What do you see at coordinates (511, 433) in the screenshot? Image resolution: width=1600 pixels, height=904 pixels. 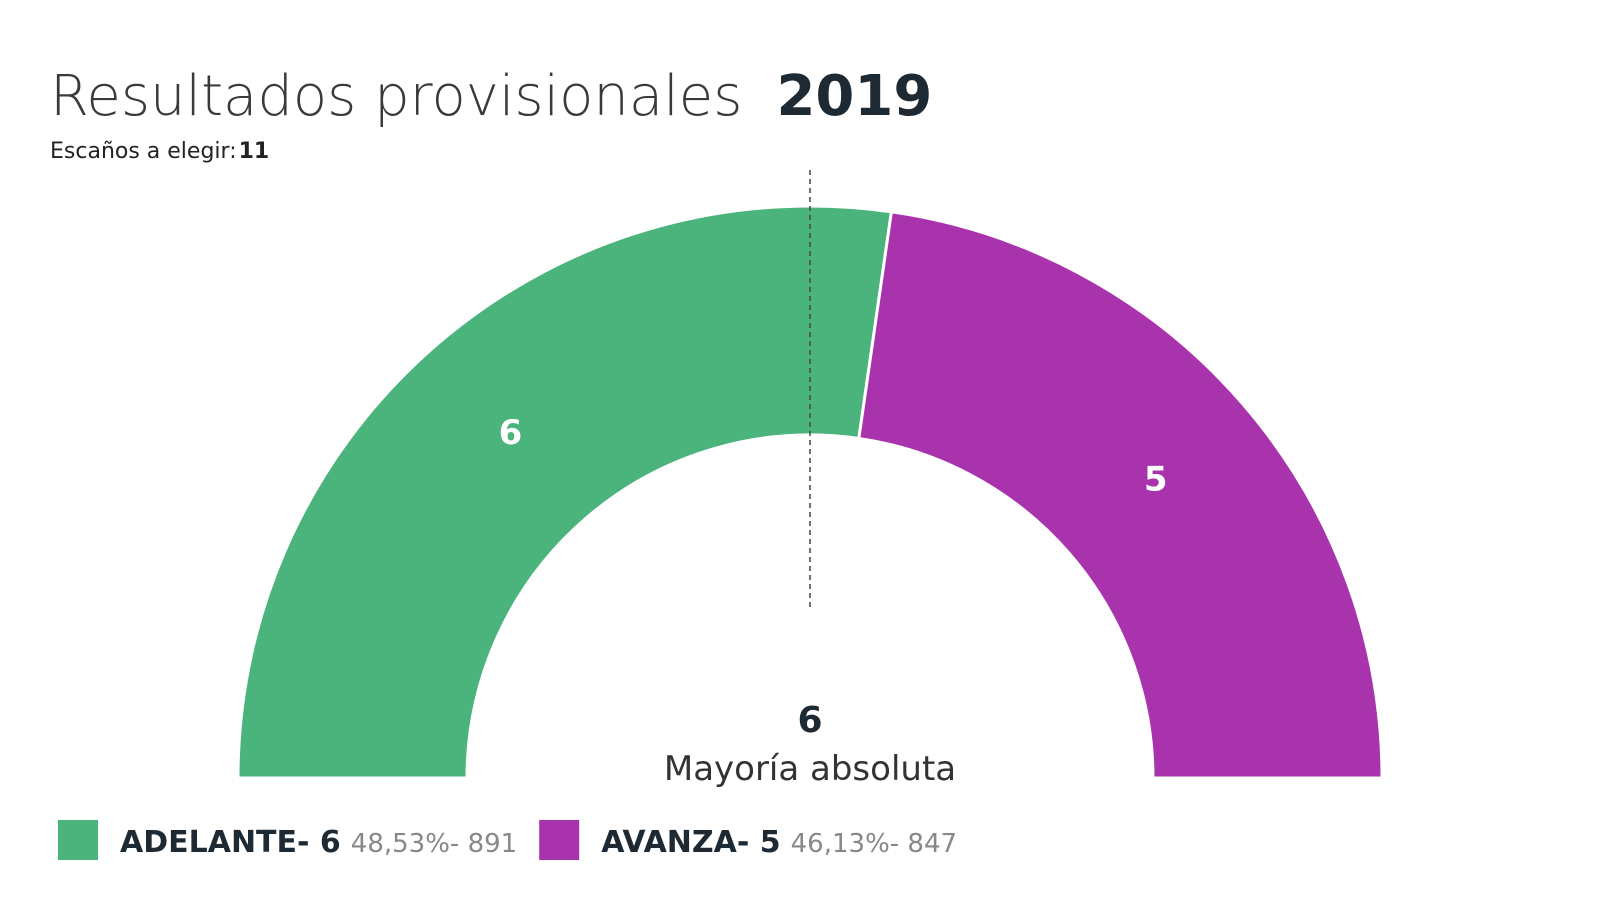 I see `segment-label: 6` at bounding box center [511, 433].